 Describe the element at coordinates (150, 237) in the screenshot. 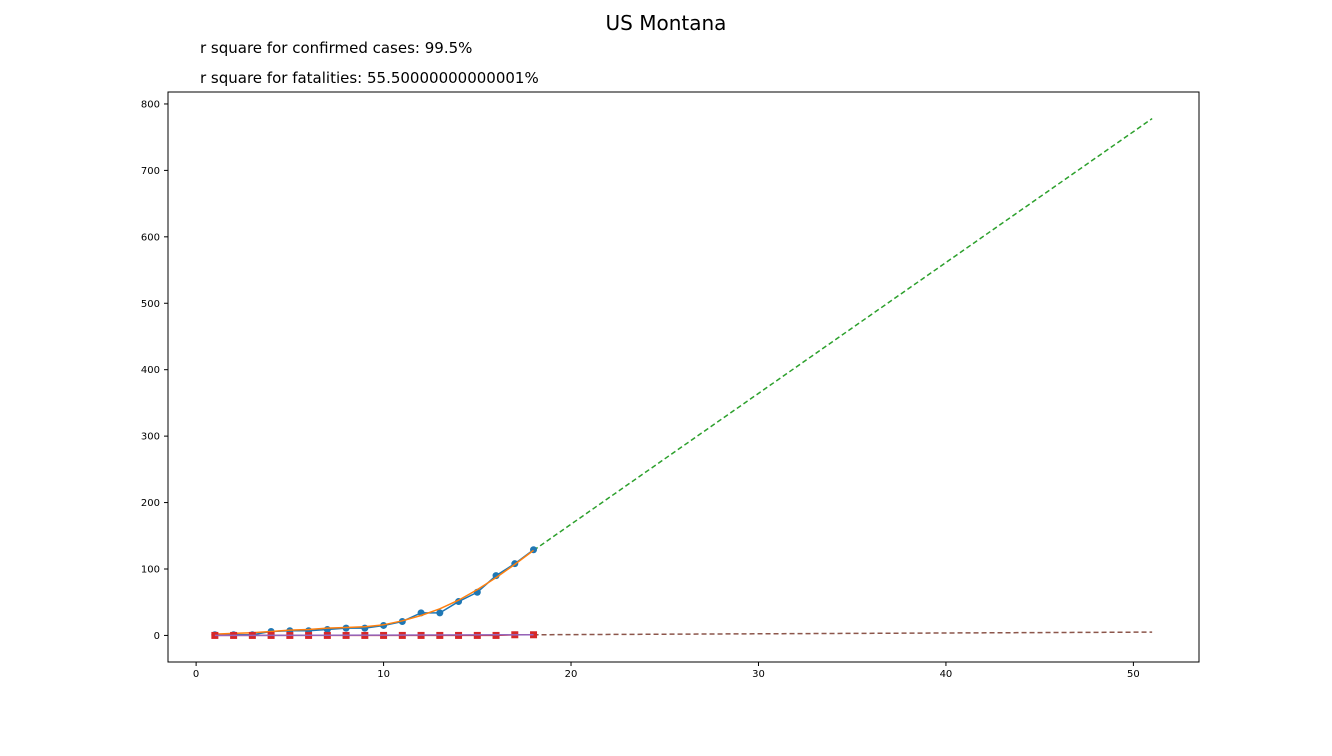

I see `y-tick-label: 600` at that location.